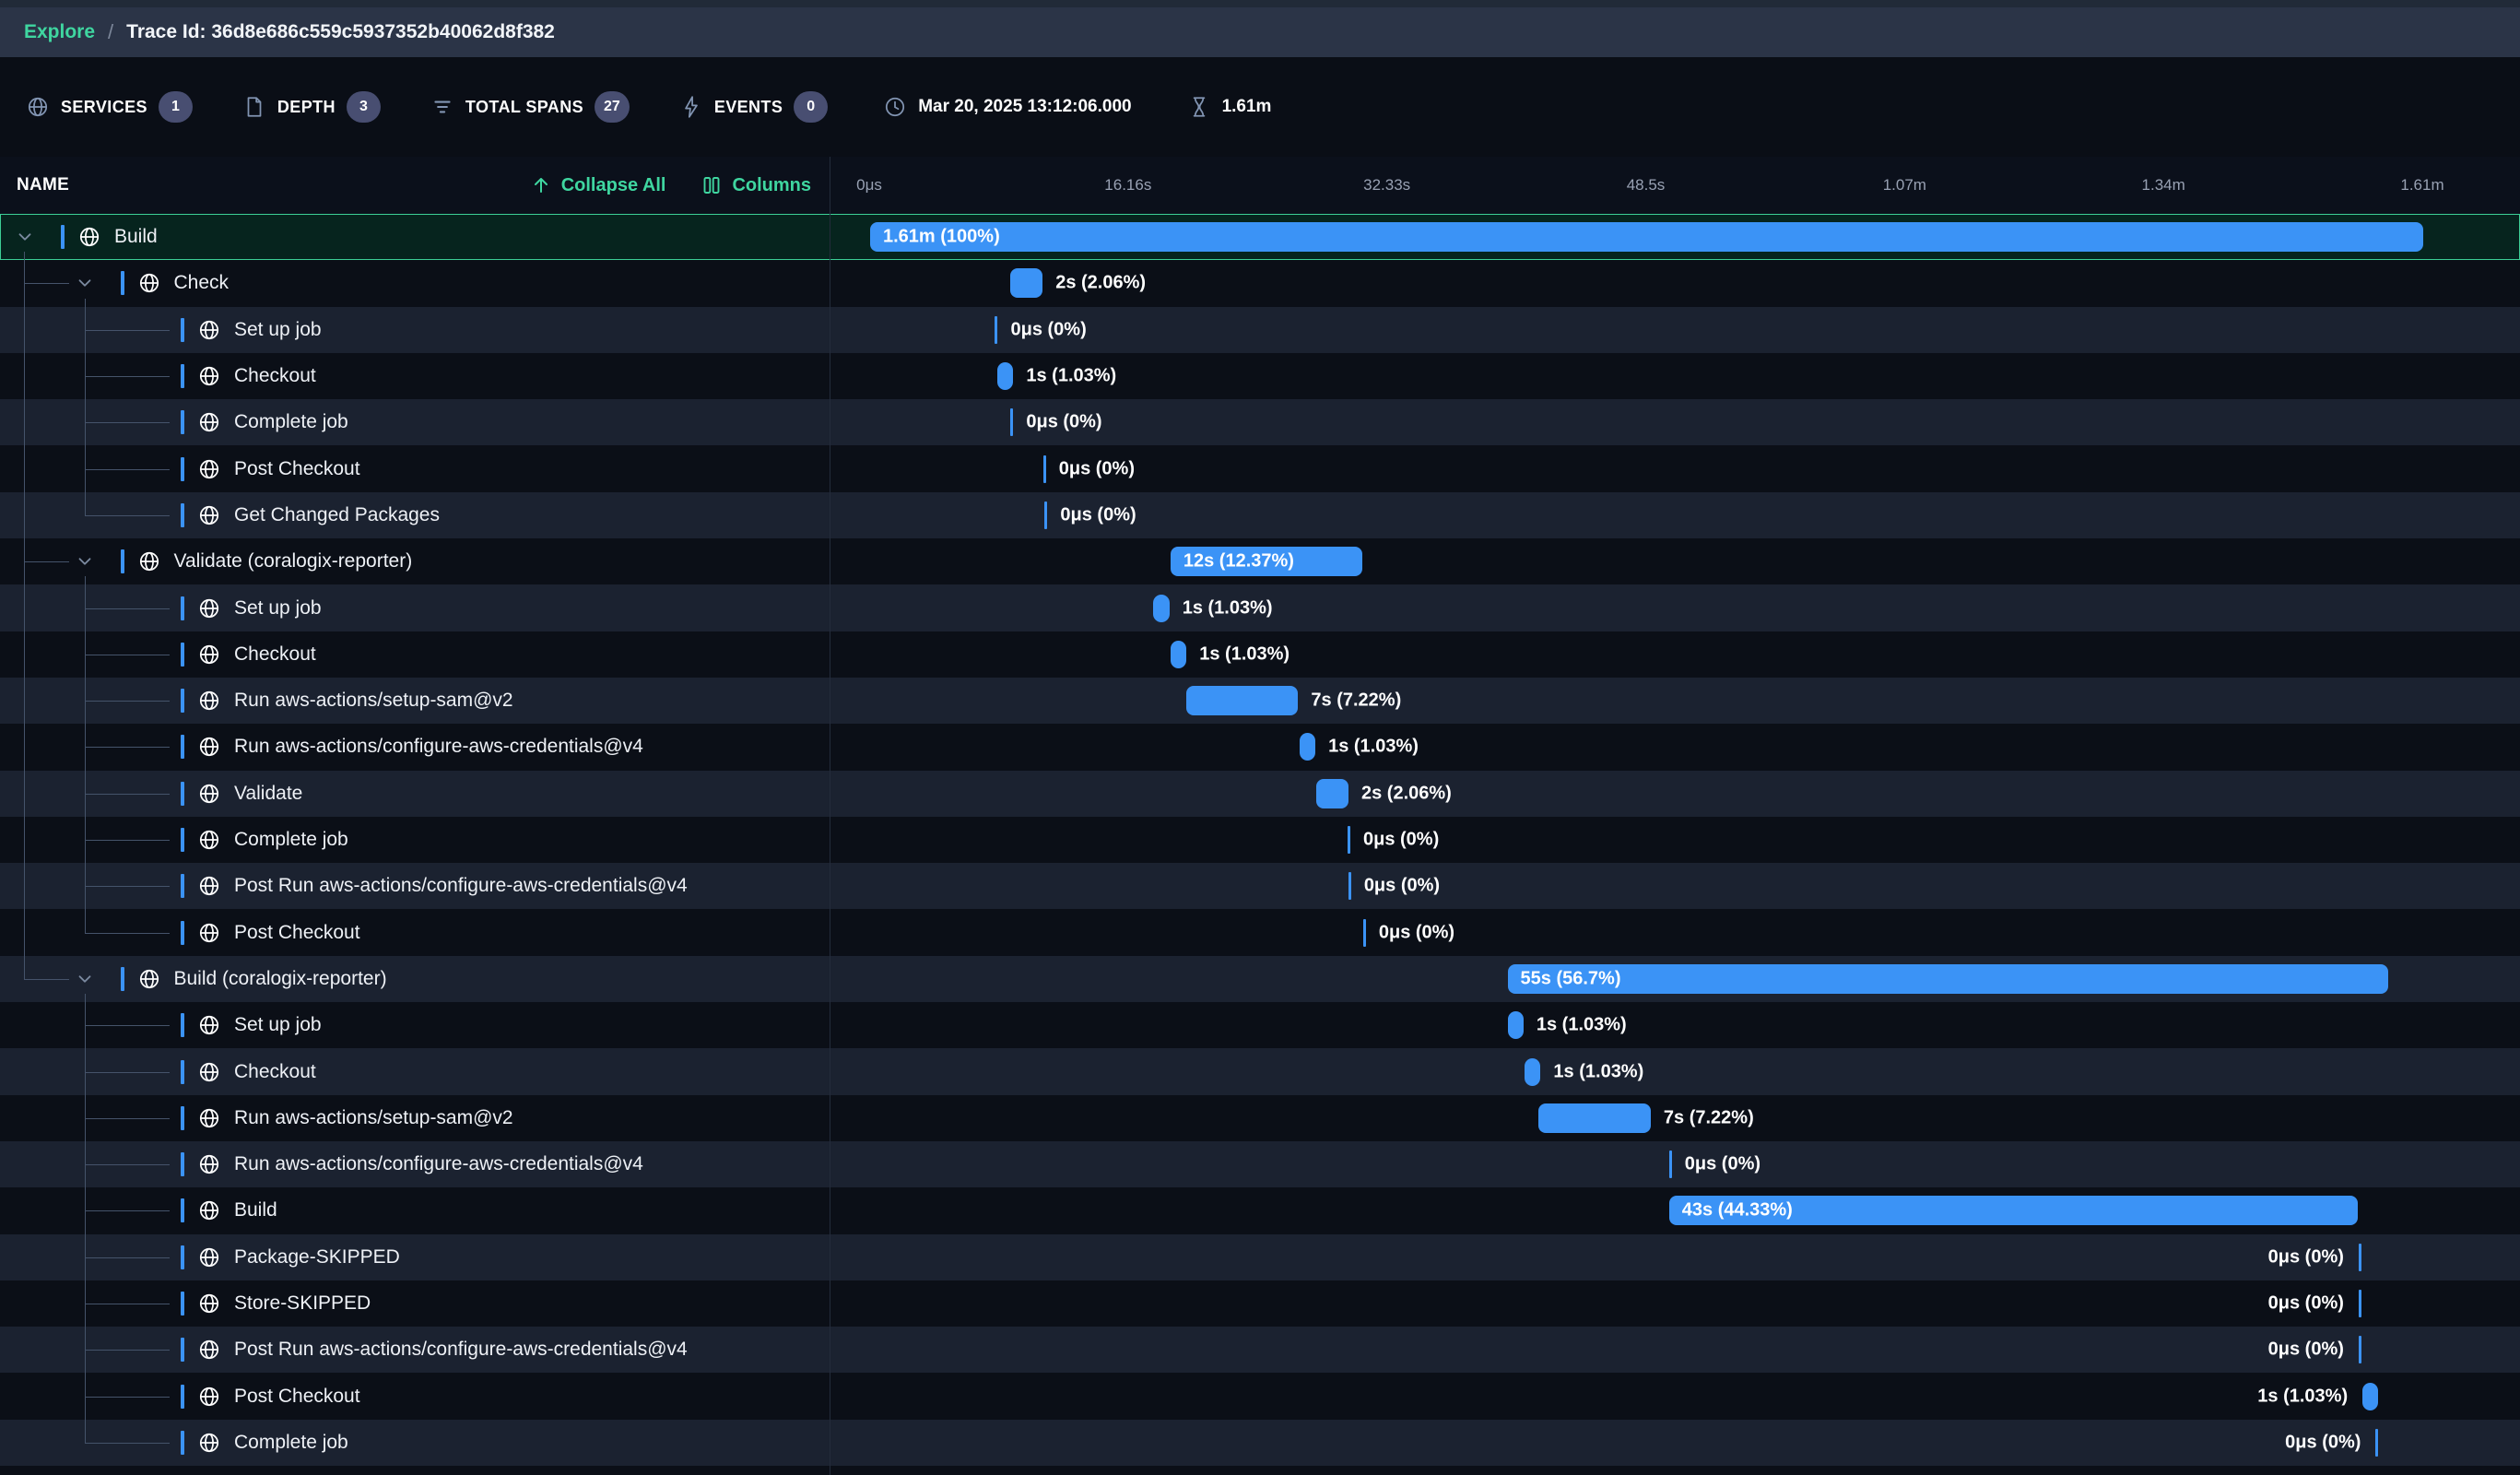  What do you see at coordinates (1260, 979) in the screenshot?
I see `trace-row: Build (coralogix-reporter) 55s (56.7%)` at bounding box center [1260, 979].